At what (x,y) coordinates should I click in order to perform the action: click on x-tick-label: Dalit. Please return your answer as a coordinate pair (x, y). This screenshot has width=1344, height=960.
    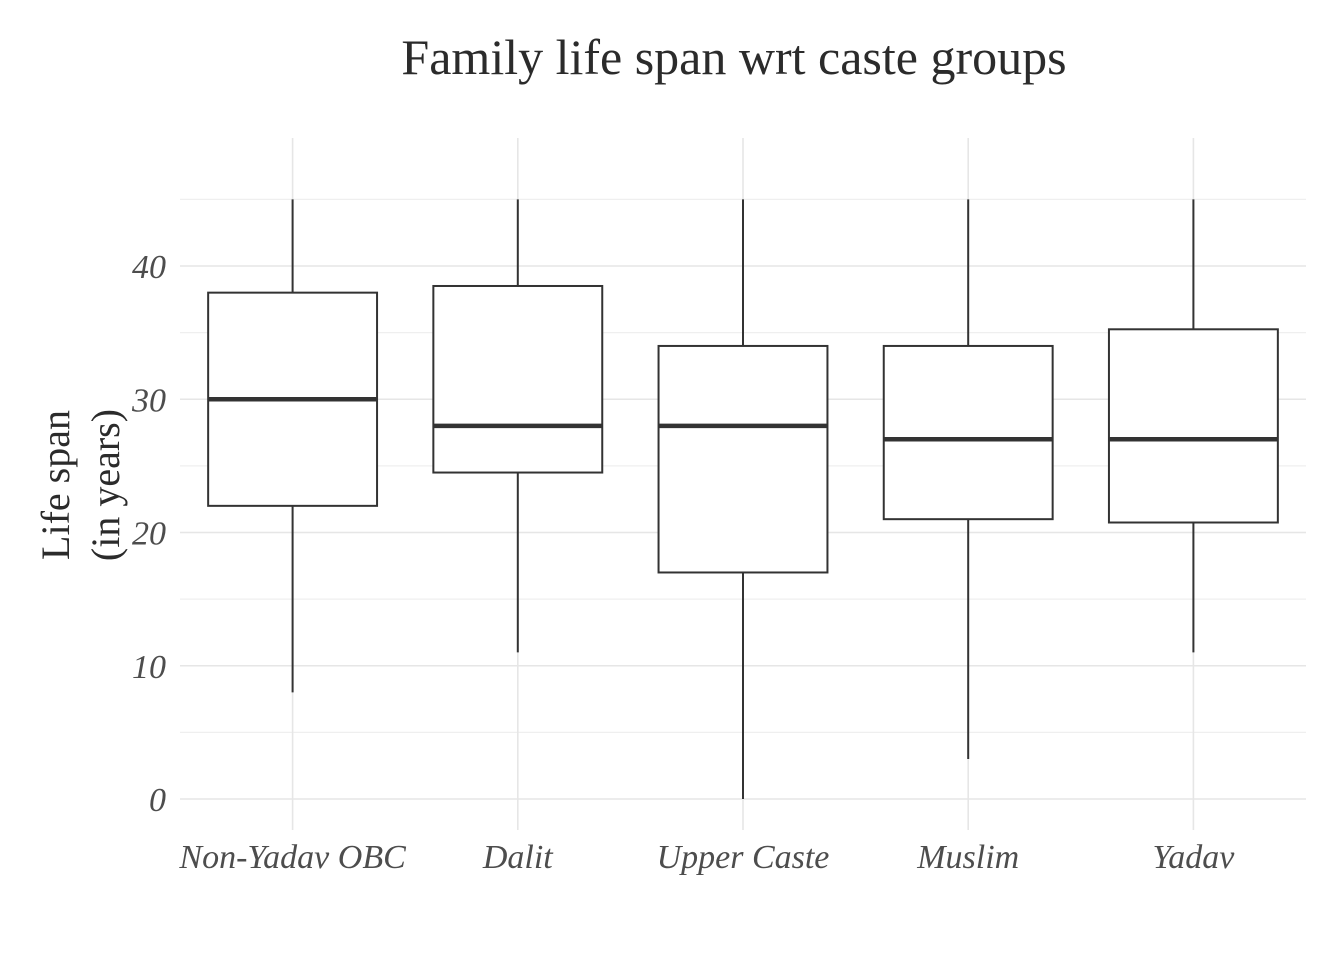
    Looking at the image, I should click on (518, 857).